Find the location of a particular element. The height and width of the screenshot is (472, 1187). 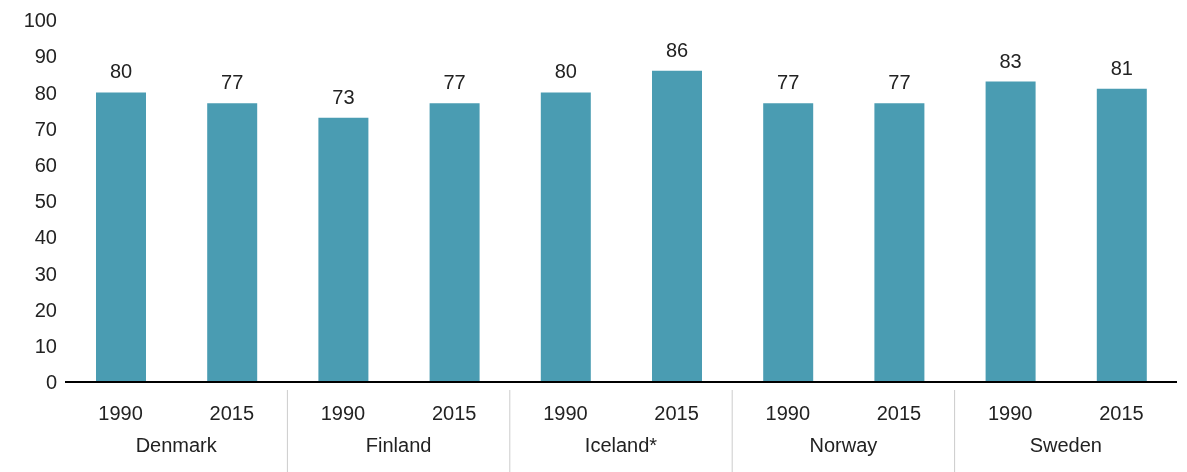

text: Iceland* is located at coordinates (621, 445).